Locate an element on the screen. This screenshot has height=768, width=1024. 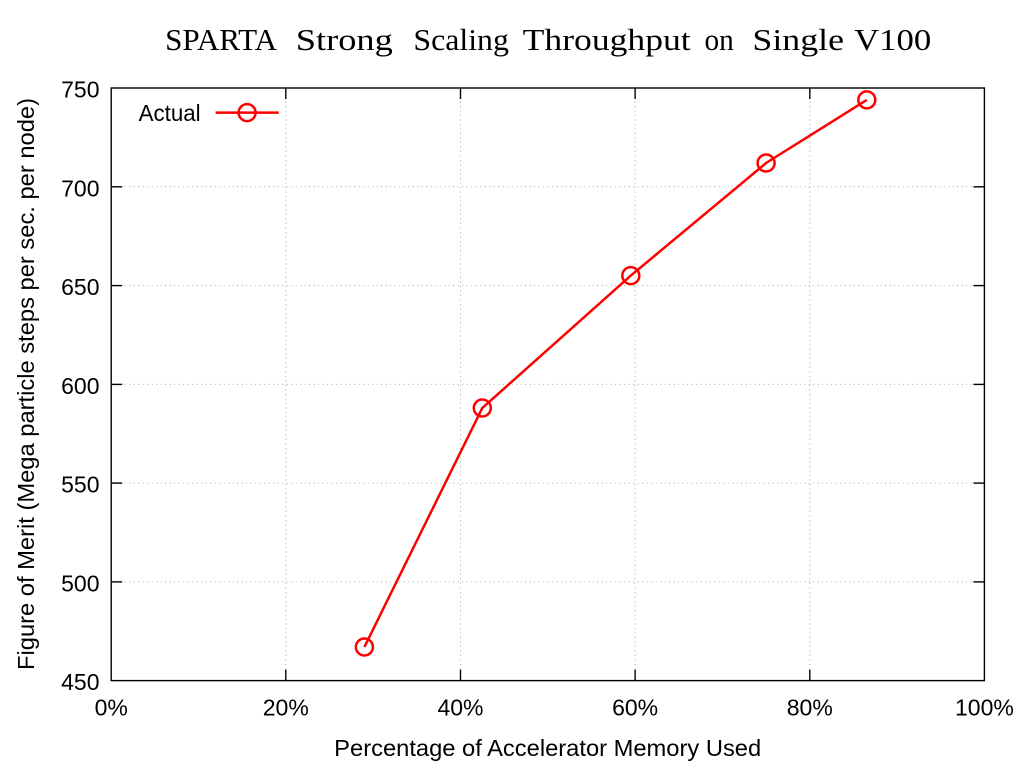
svg-text: 450 is located at coordinates (80, 682).